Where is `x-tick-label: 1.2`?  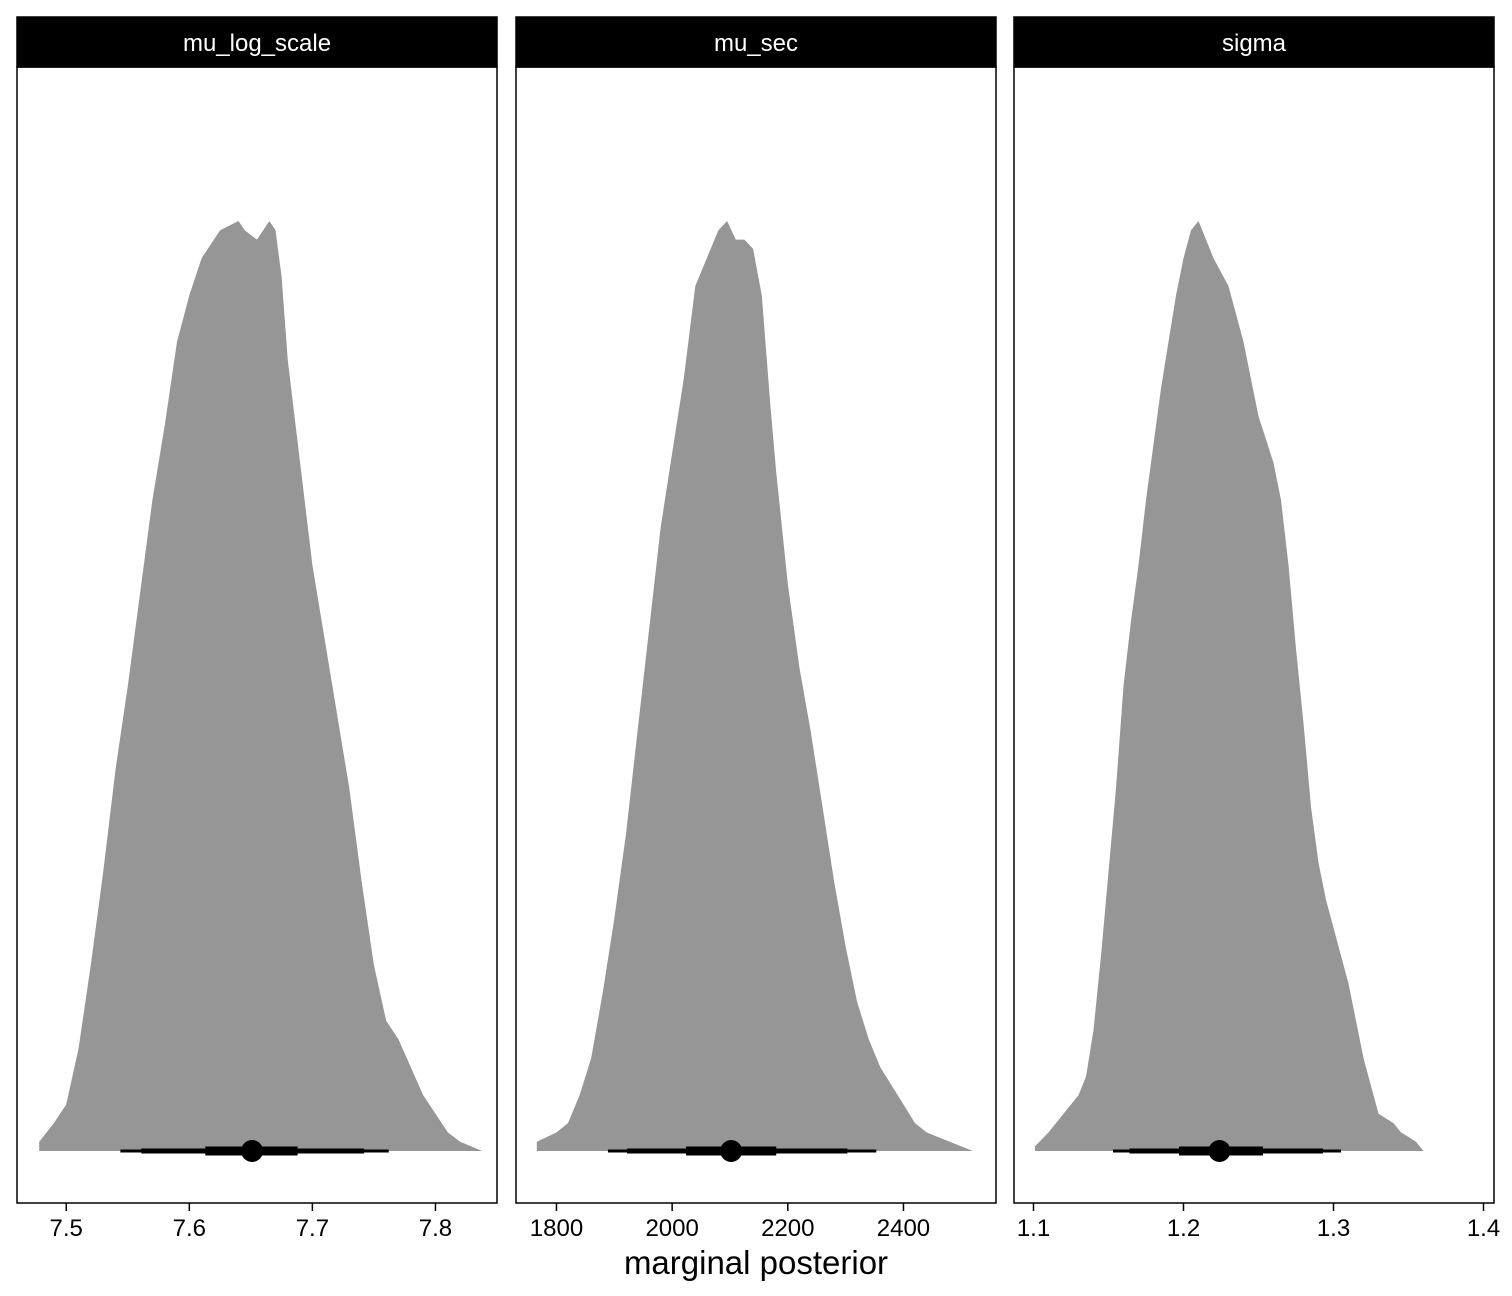 x-tick-label: 1.2 is located at coordinates (1183, 1228).